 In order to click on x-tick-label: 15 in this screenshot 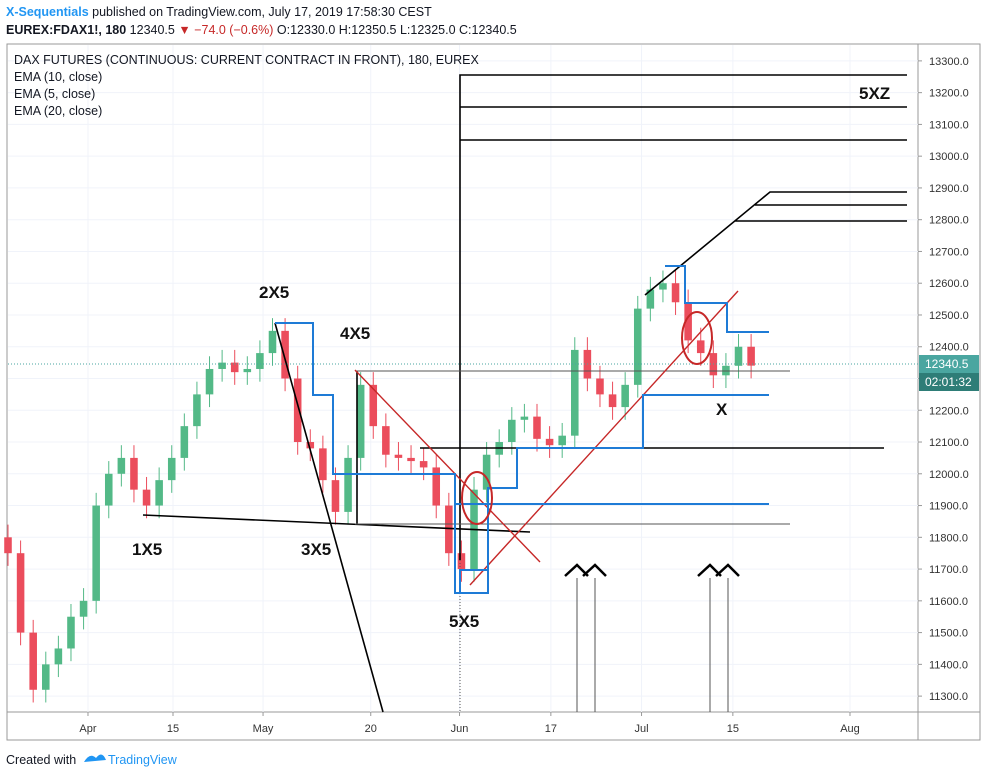, I will do `click(733, 729)`.